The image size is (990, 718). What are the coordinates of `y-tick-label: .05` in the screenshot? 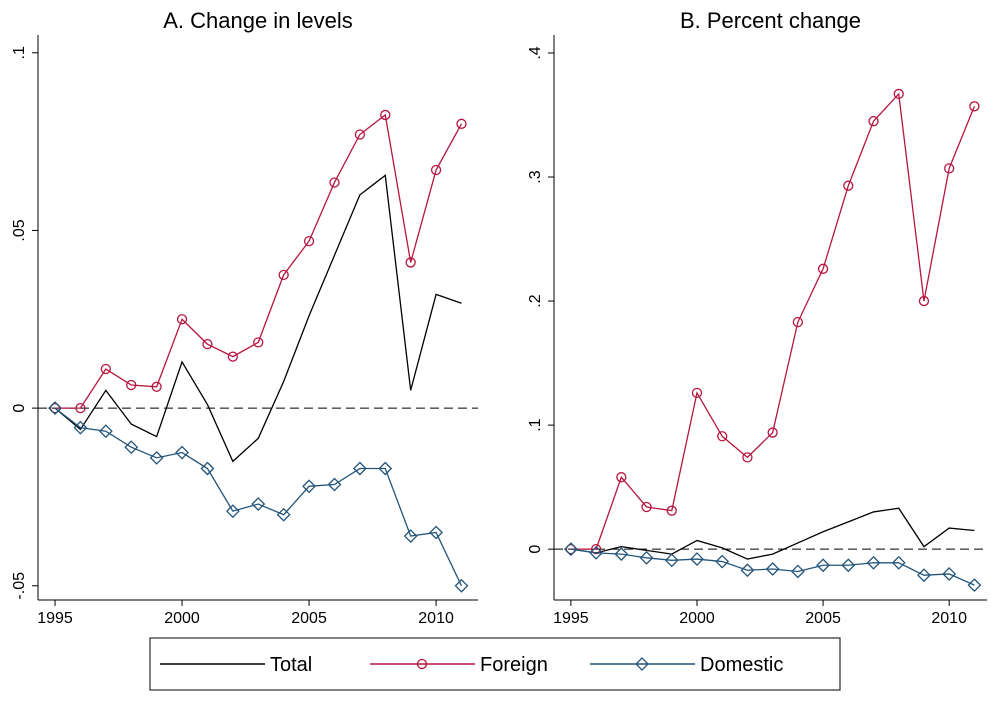 It's located at (19, 230).